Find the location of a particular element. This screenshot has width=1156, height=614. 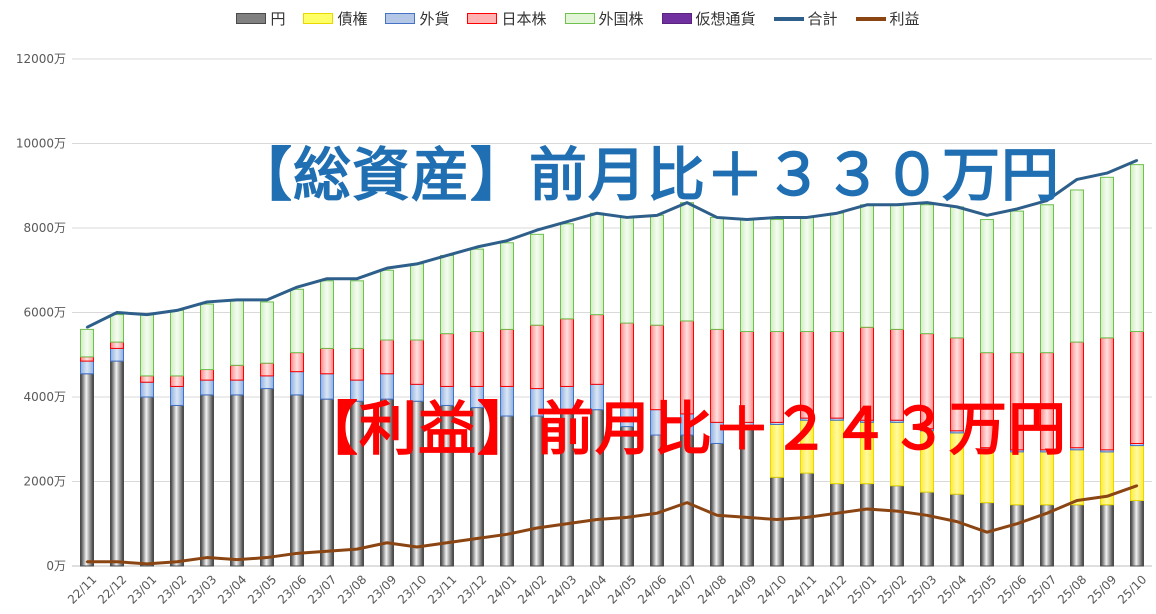

point-total-25/04 is located at coordinates (957, 207).